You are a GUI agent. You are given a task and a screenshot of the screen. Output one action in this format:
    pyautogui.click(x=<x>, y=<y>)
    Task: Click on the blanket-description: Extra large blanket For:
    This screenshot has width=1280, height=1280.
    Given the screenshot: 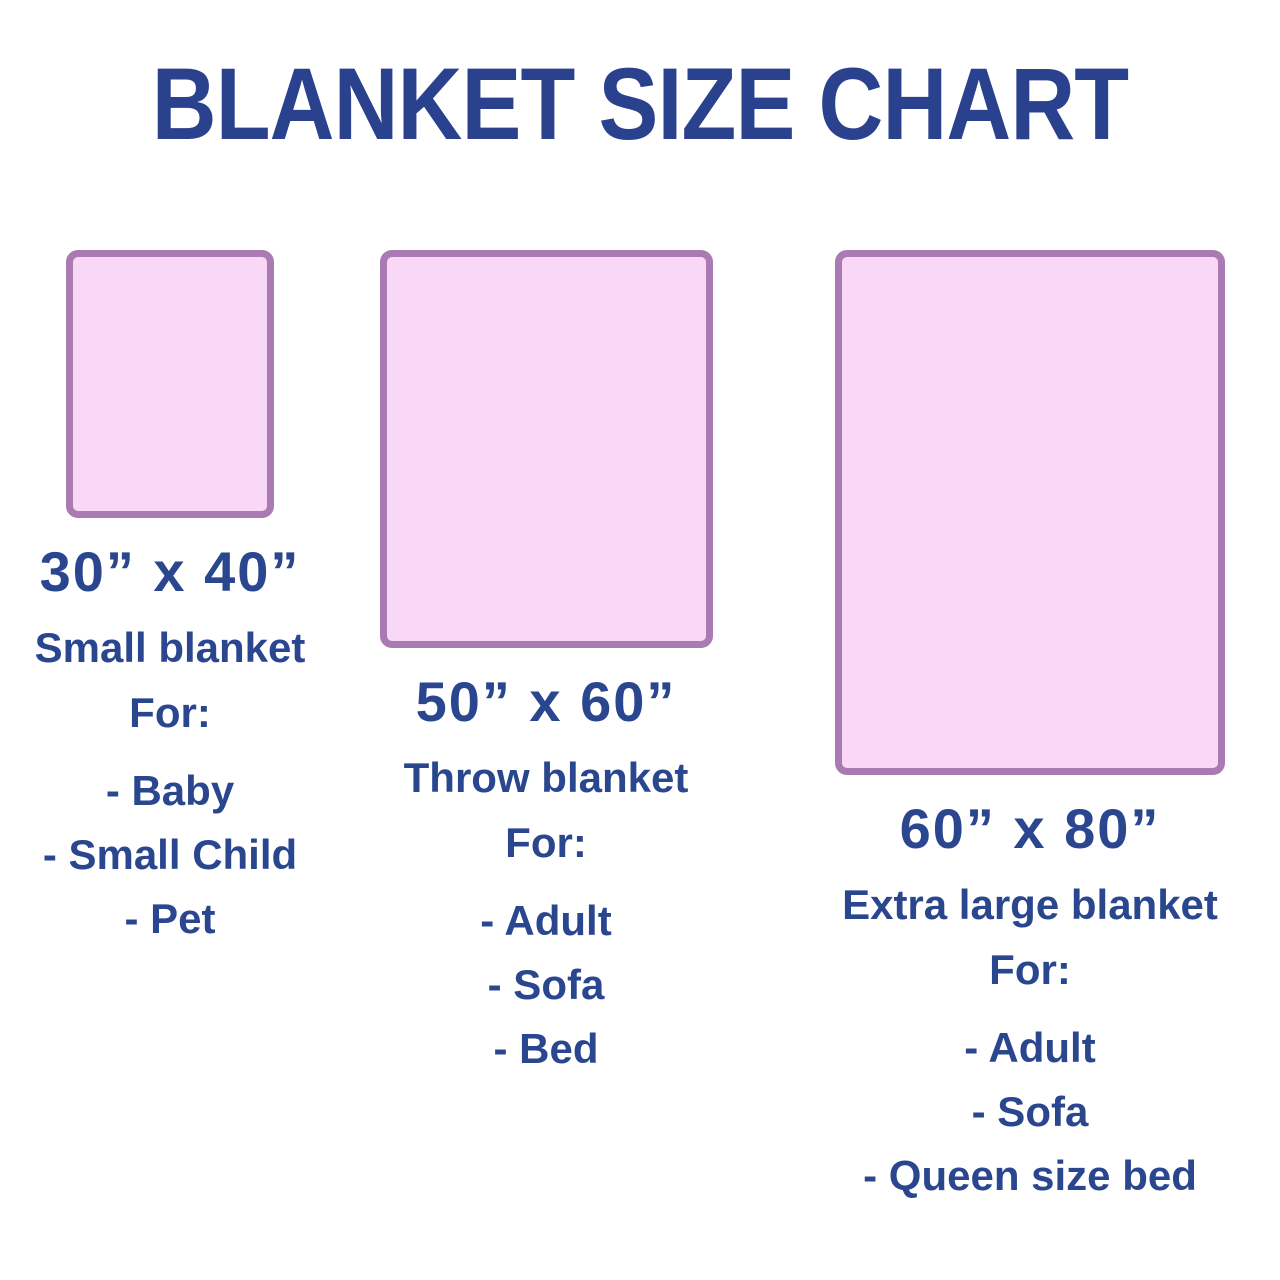 What is the action you would take?
    pyautogui.click(x=1030, y=937)
    